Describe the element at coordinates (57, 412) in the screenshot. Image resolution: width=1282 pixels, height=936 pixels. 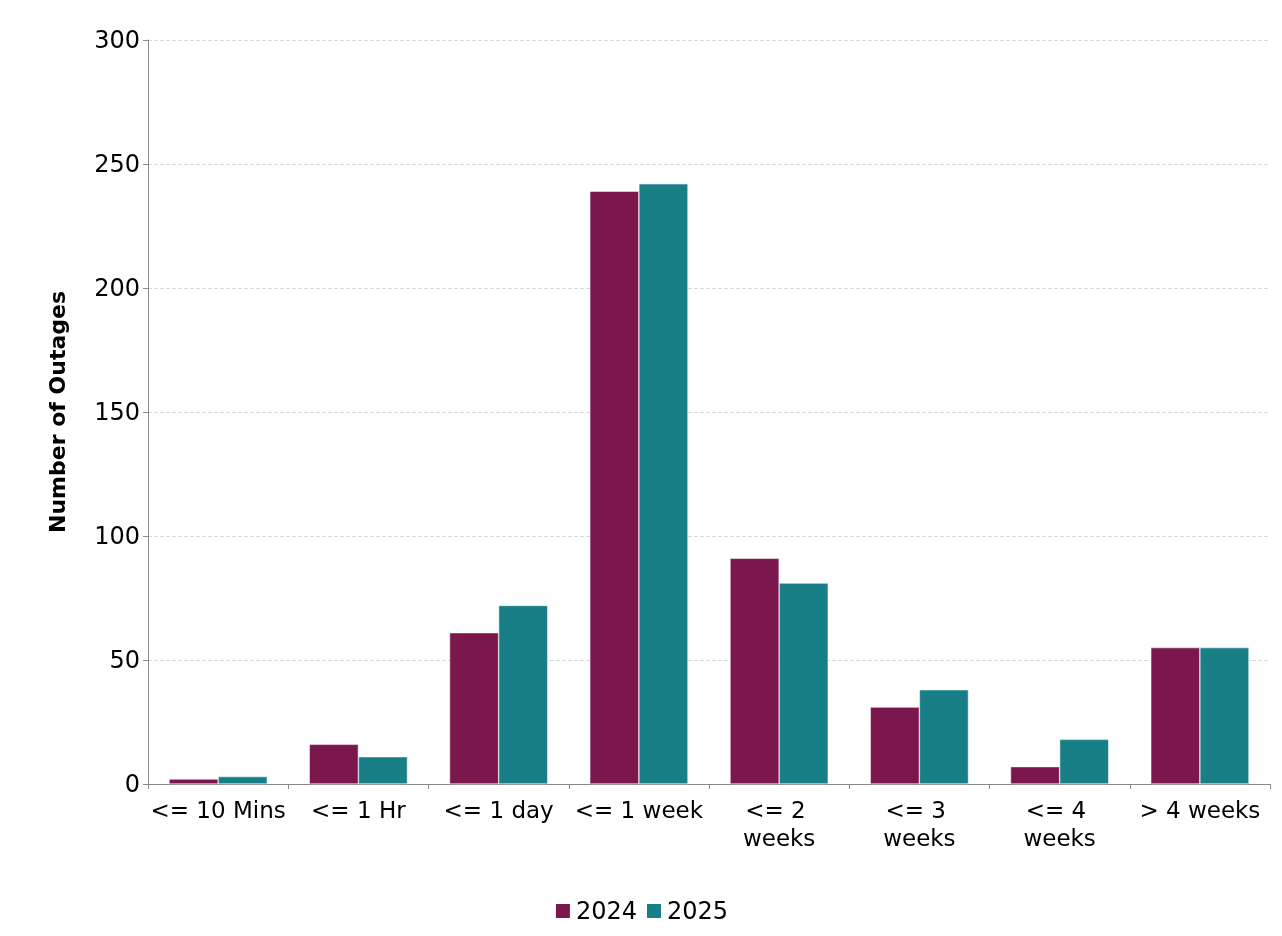
I see `y-axis-title: Number of Outages` at that location.